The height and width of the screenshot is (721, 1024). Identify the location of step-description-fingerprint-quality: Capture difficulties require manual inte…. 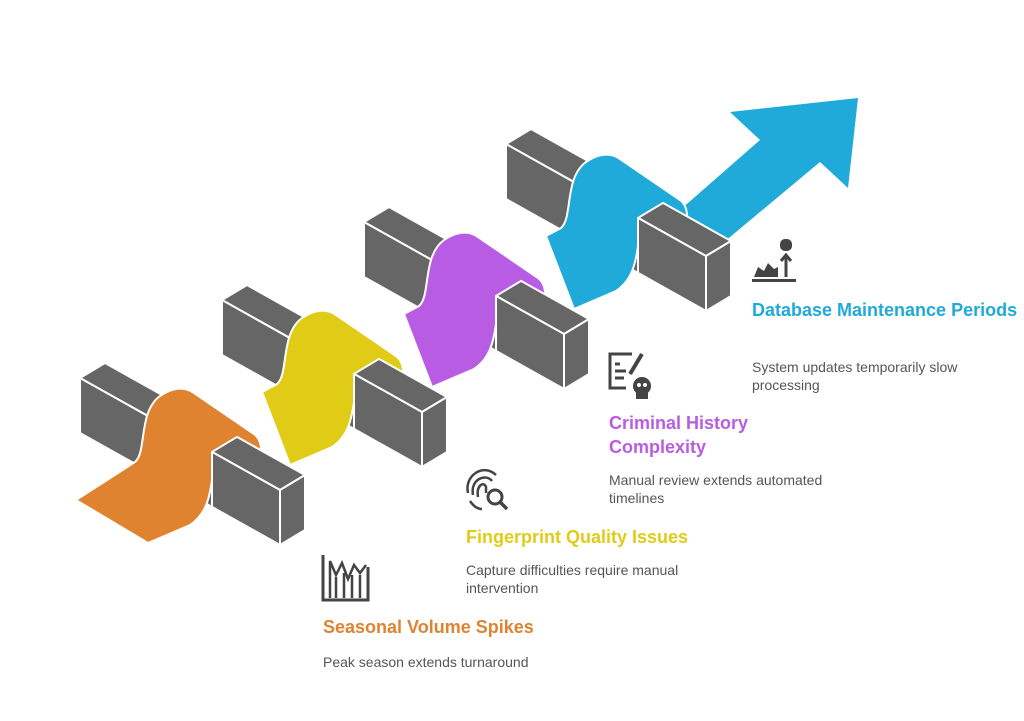
(572, 579).